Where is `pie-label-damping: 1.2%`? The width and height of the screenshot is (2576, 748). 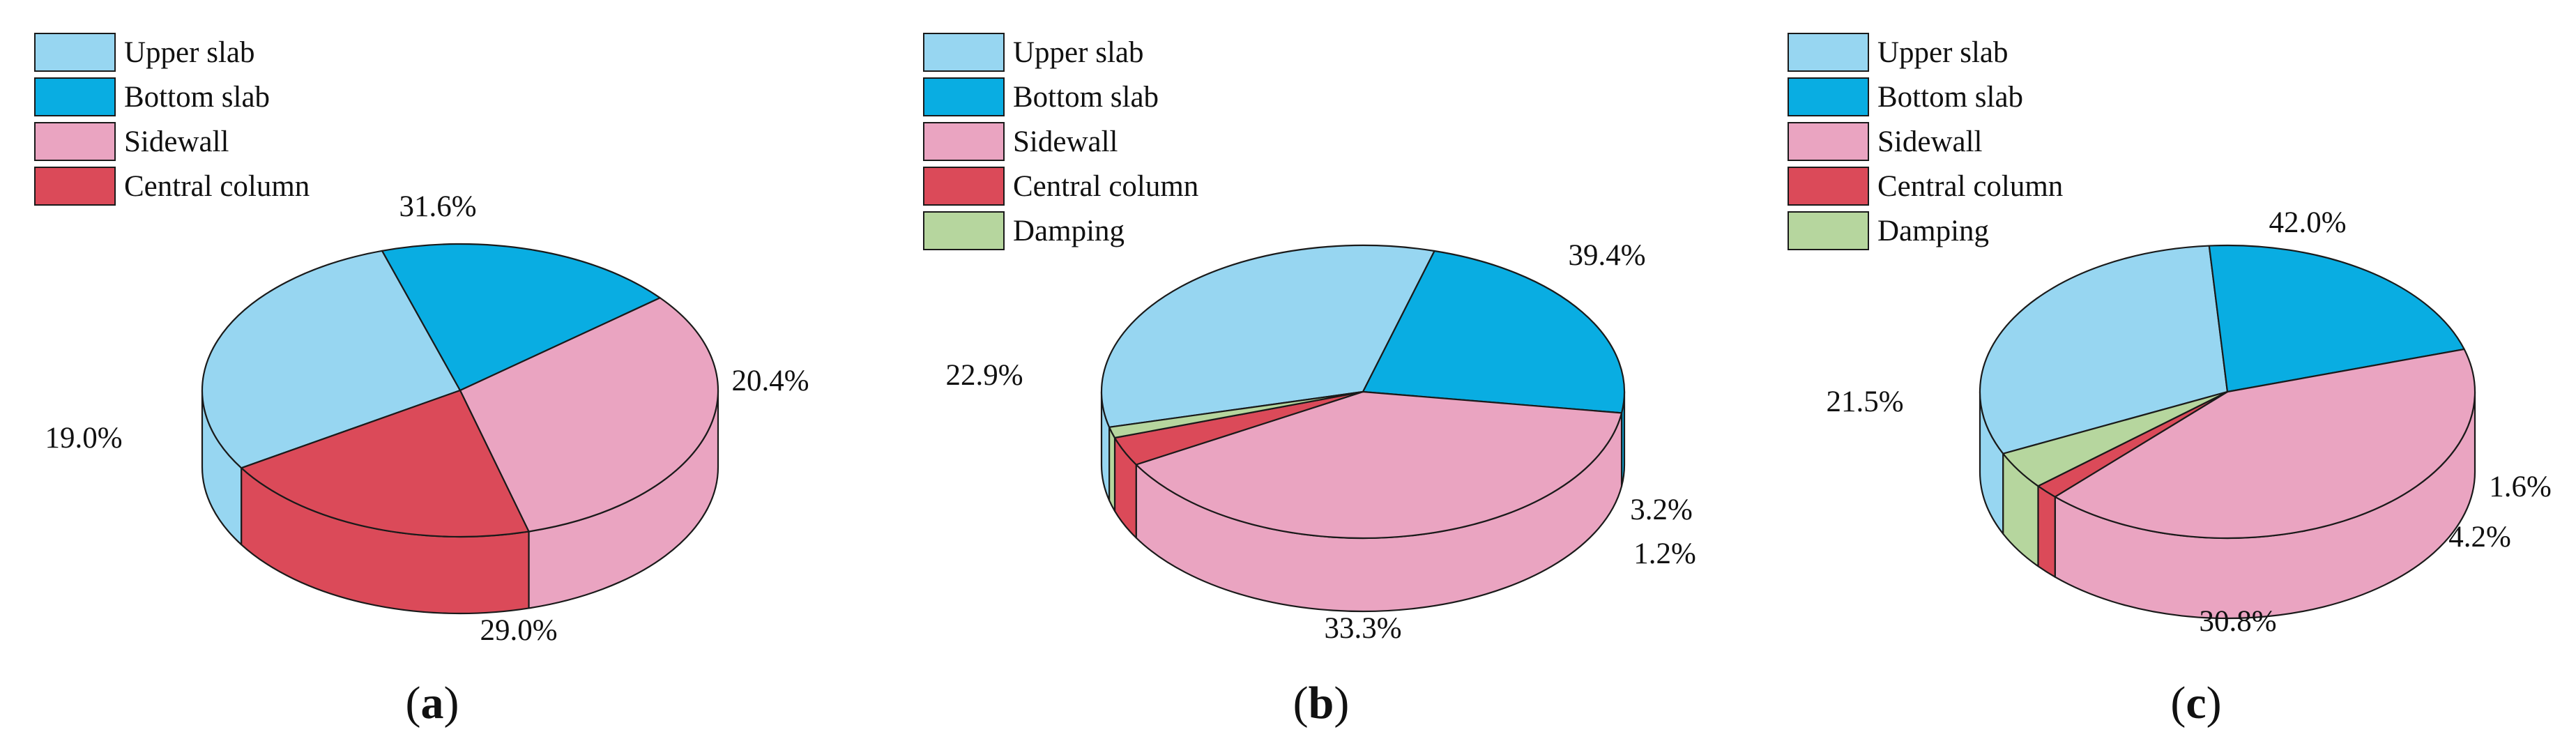 pie-label-damping: 1.2% is located at coordinates (1665, 553).